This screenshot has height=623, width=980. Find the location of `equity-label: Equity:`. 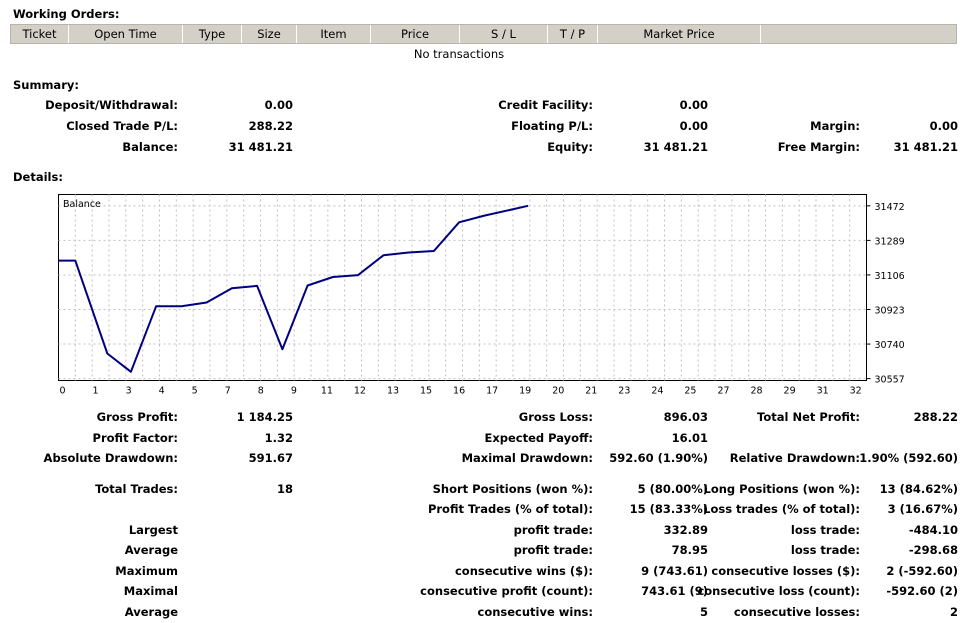

equity-label: Equity: is located at coordinates (570, 147).